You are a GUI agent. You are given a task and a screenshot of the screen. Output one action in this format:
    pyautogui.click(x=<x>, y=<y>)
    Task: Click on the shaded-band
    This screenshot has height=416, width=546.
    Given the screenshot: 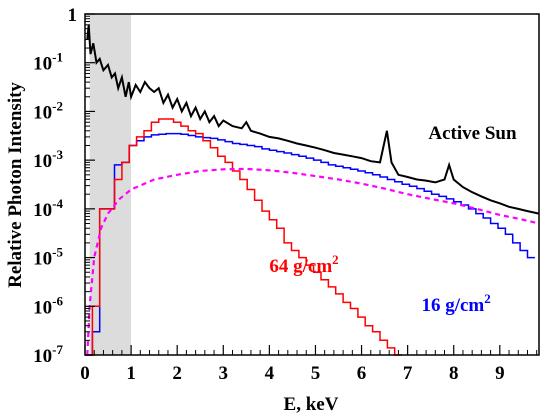 What is the action you would take?
    pyautogui.click(x=110, y=184)
    